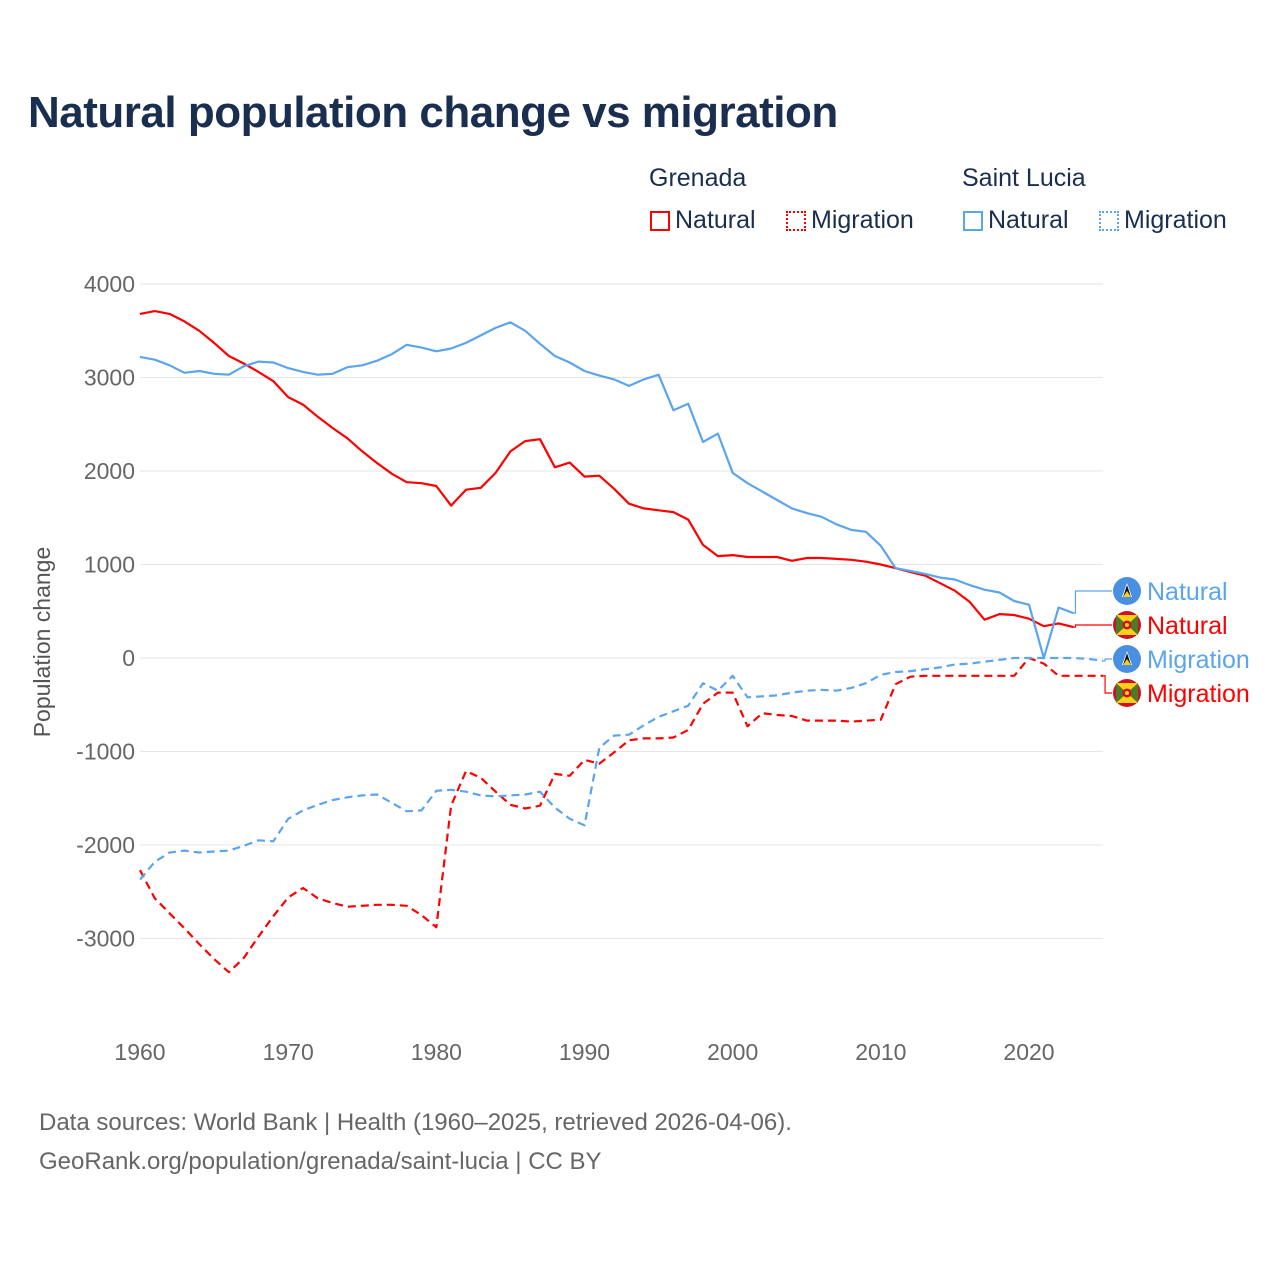  Describe the element at coordinates (109, 565) in the screenshot. I see `y-tick-label: 1000` at that location.